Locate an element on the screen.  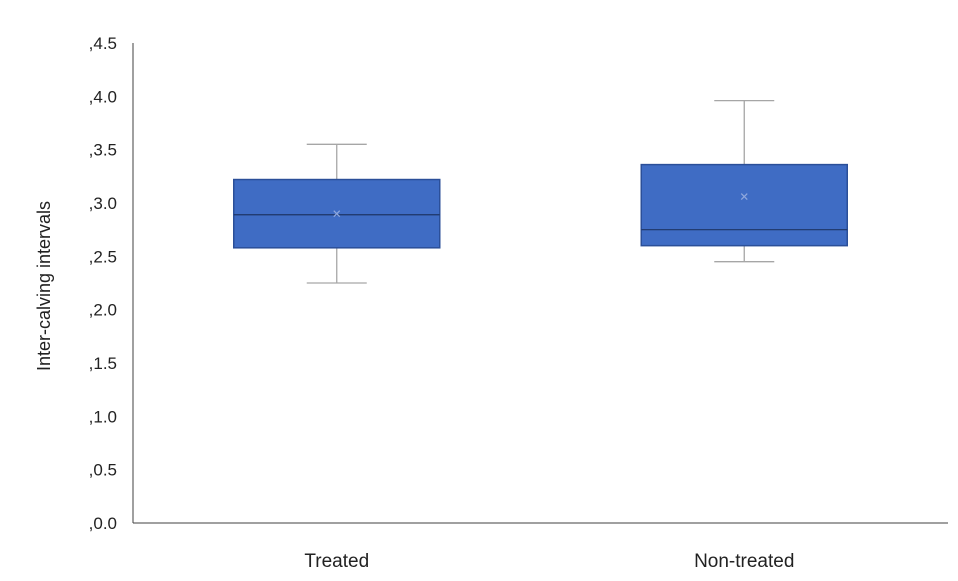
y-tick-label: ,2.5 is located at coordinates (103, 256).